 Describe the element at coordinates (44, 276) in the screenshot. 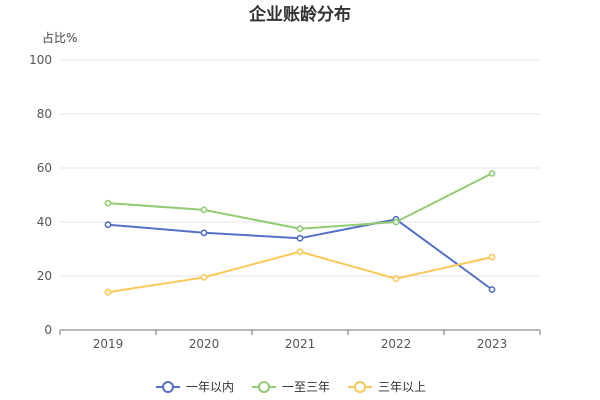

I see `y-tick-label: 20` at that location.